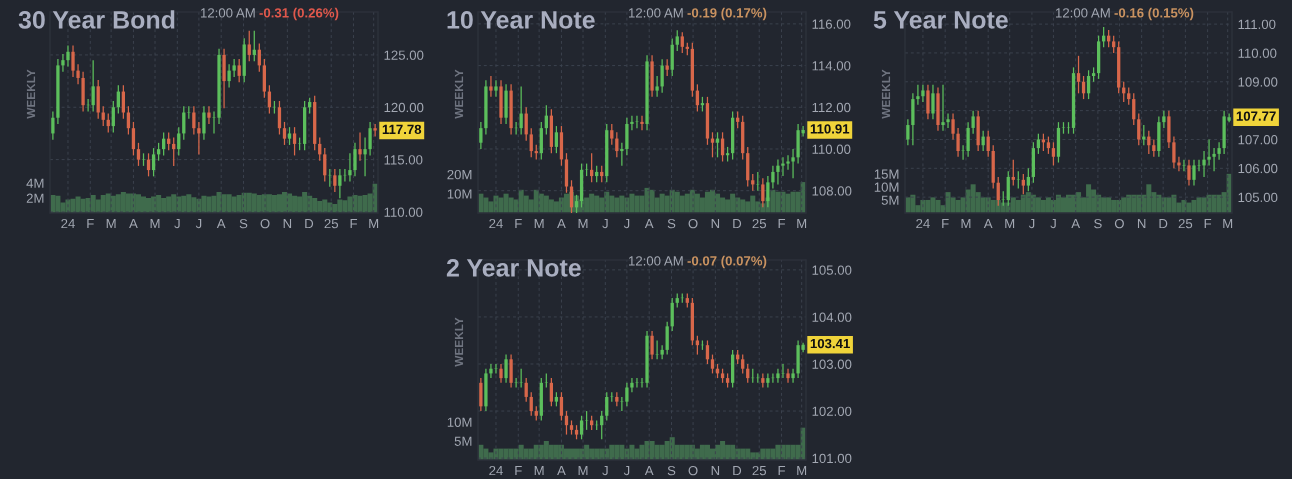 Image resolution: width=1292 pixels, height=479 pixels. What do you see at coordinates (1258, 140) in the screenshot?
I see `y-tick-label: 107.00` at bounding box center [1258, 140].